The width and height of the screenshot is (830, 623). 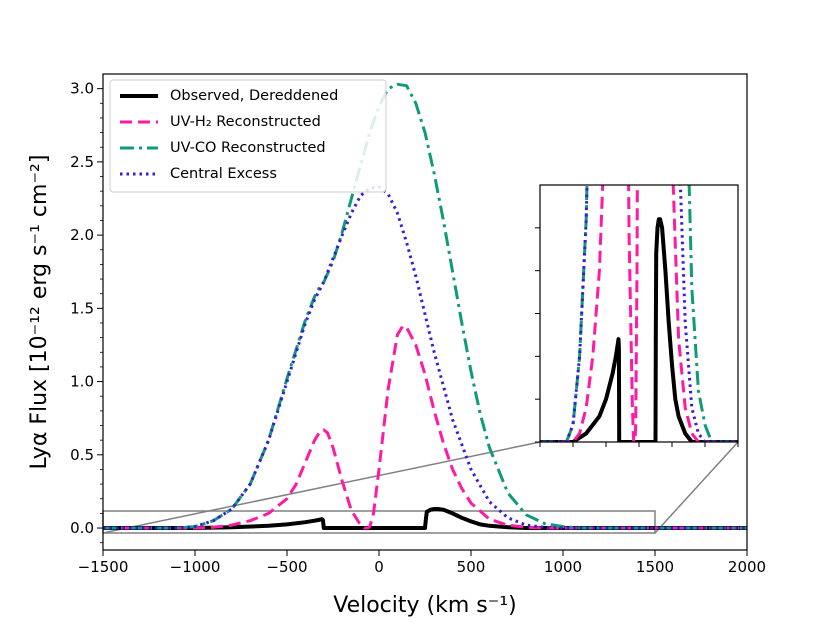 I want to click on x-tick-label: 2000, so click(x=747, y=567).